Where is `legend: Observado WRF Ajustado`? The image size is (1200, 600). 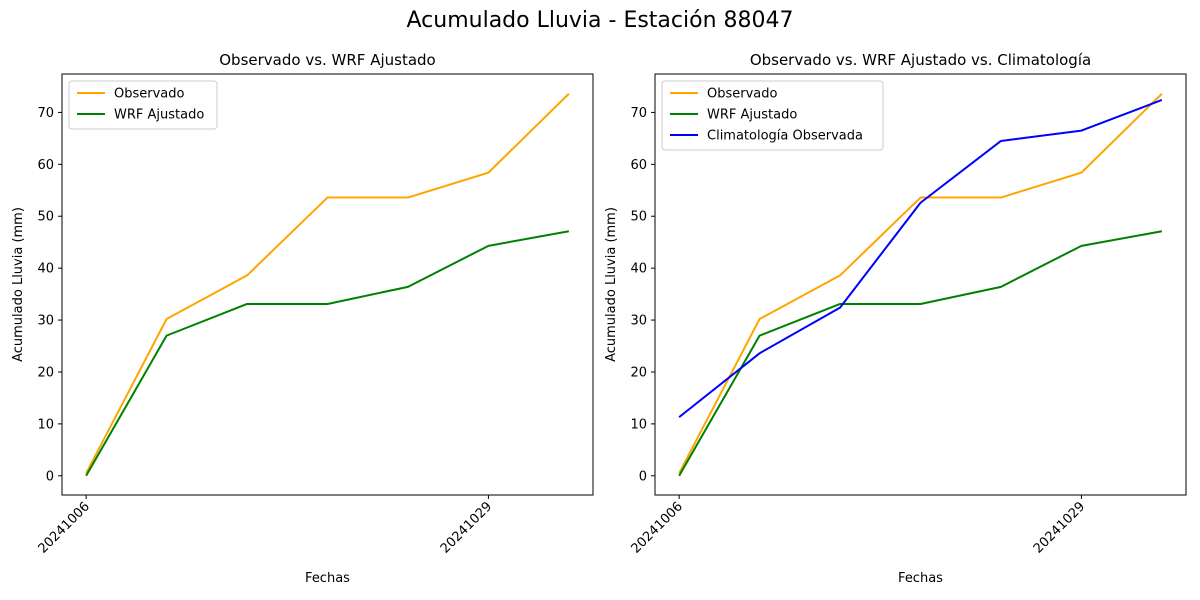
legend: Observado WRF Ajustado is located at coordinates (143, 105).